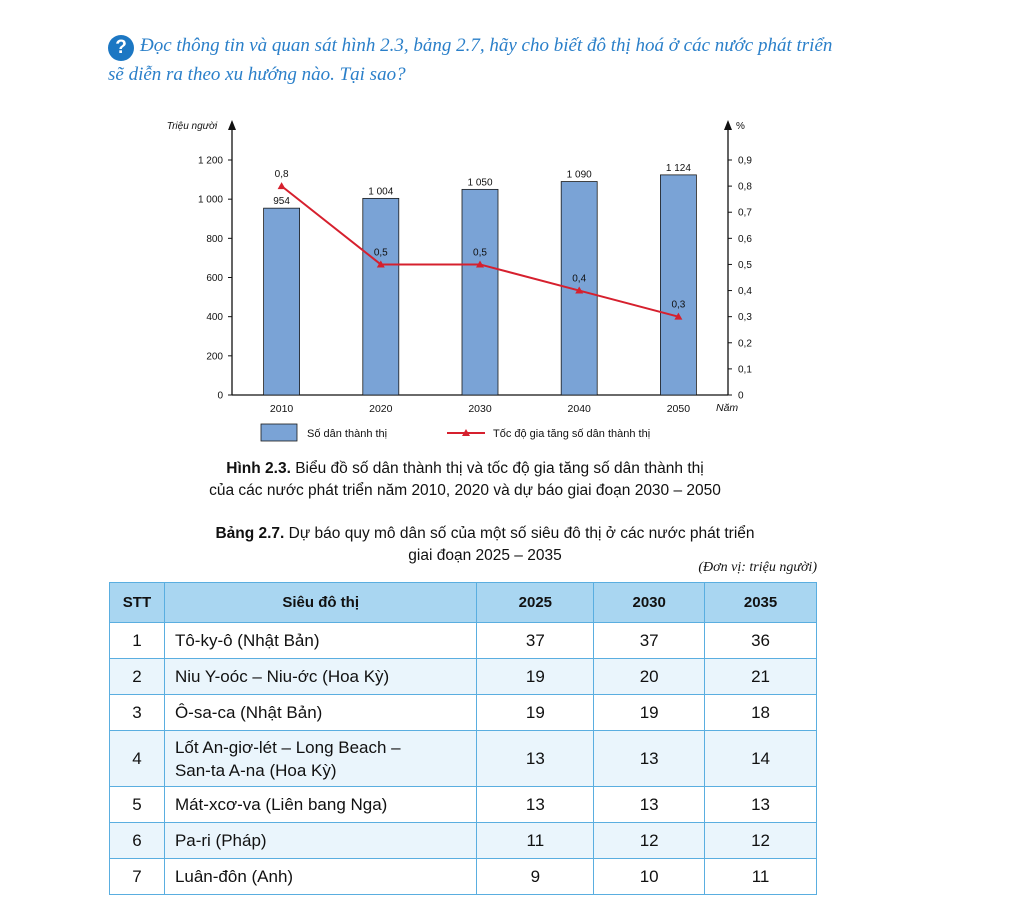 This screenshot has height=900, width=1024. Describe the element at coordinates (678, 285) in the screenshot. I see `bar-2050` at that location.